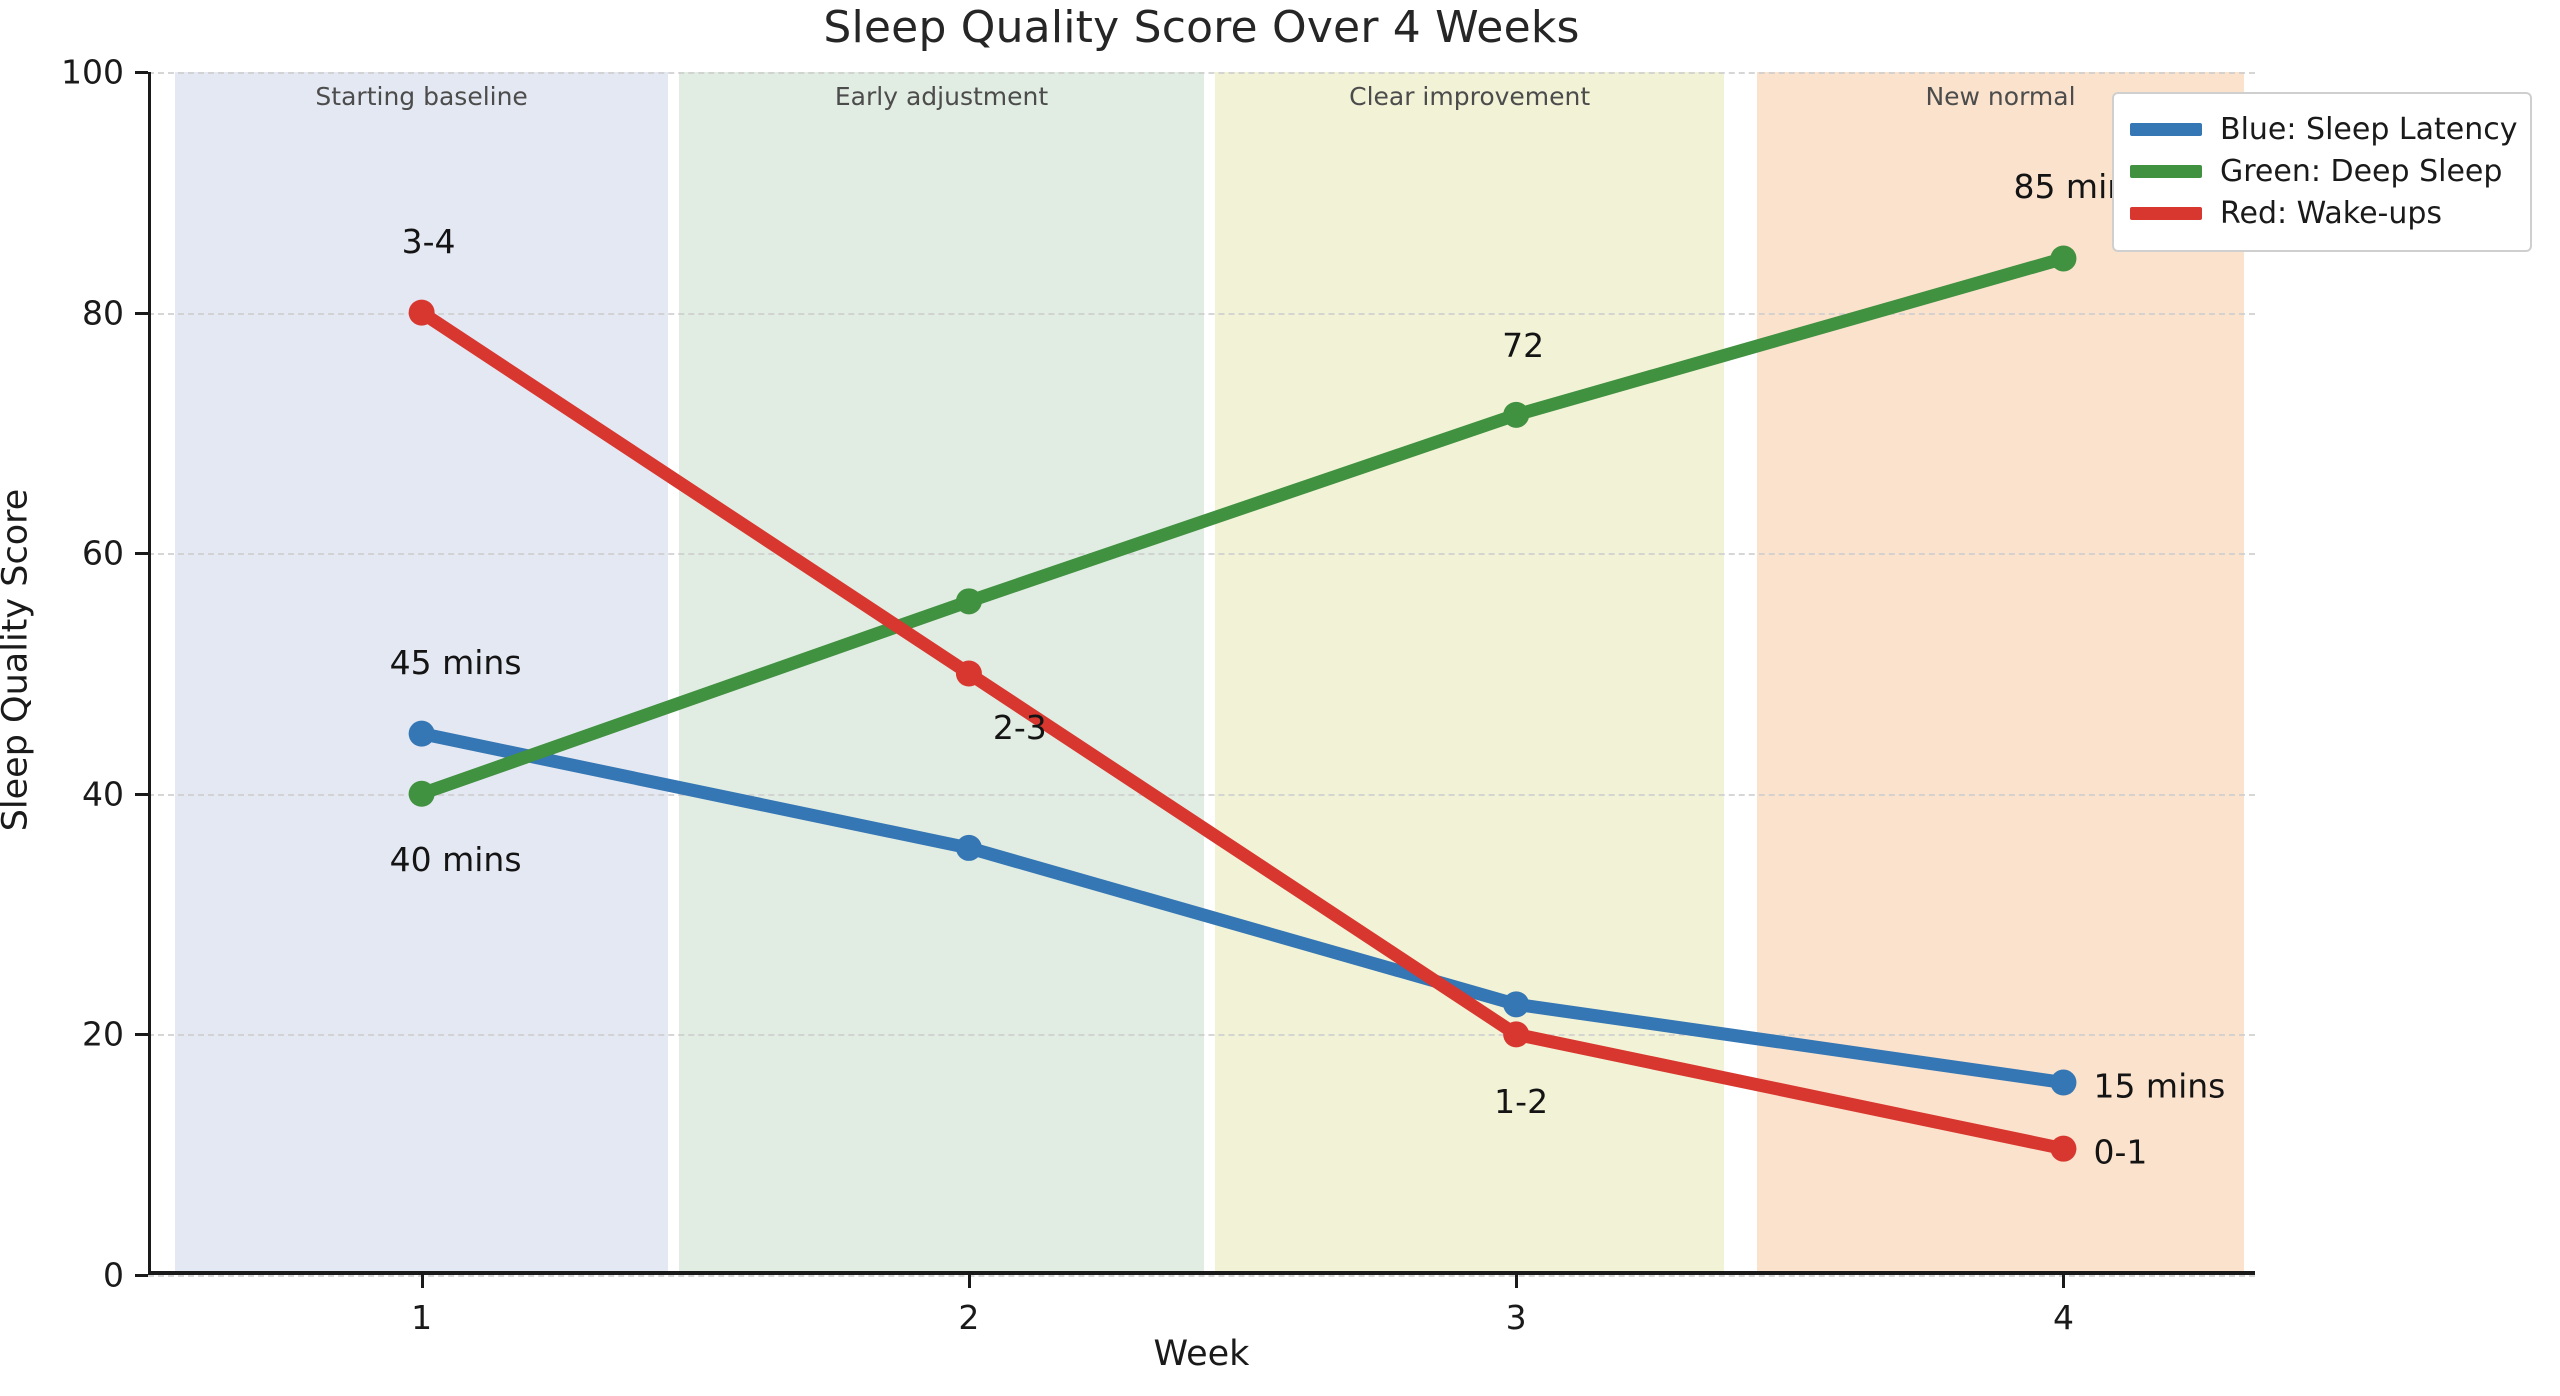 The height and width of the screenshot is (1396, 2560). What do you see at coordinates (1019, 727) in the screenshot?
I see `point-annotation: 2-3` at bounding box center [1019, 727].